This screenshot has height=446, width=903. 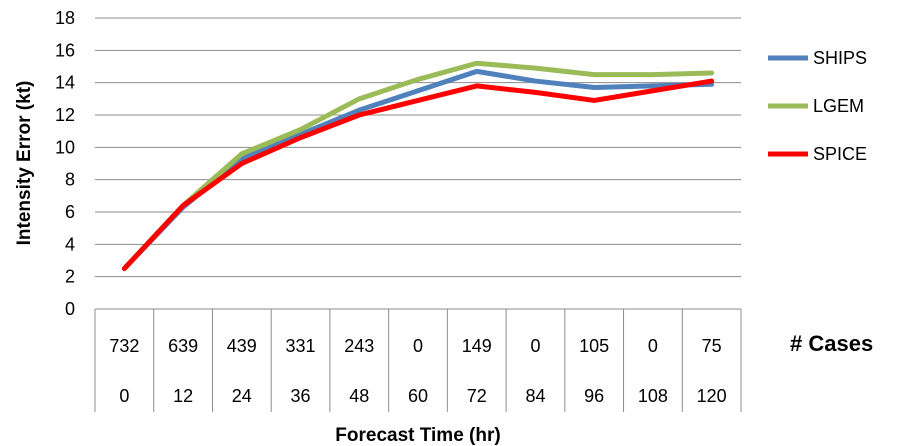 What do you see at coordinates (183, 396) in the screenshot?
I see `x-tick-label: 12` at bounding box center [183, 396].